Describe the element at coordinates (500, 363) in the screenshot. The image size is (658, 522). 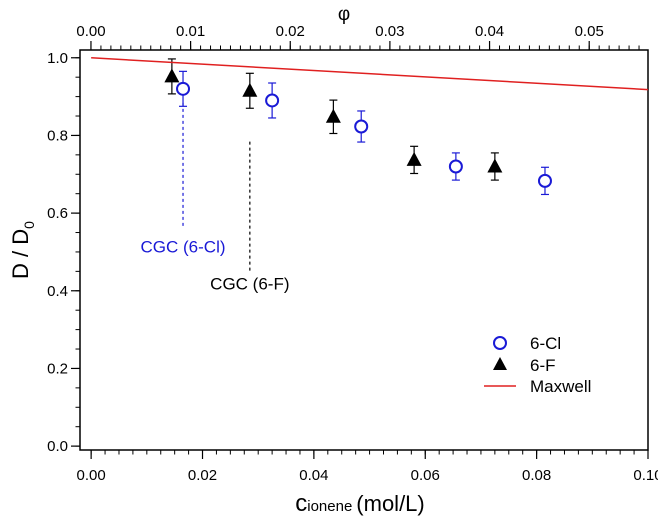
I see `legend-marker-6-f` at that location.